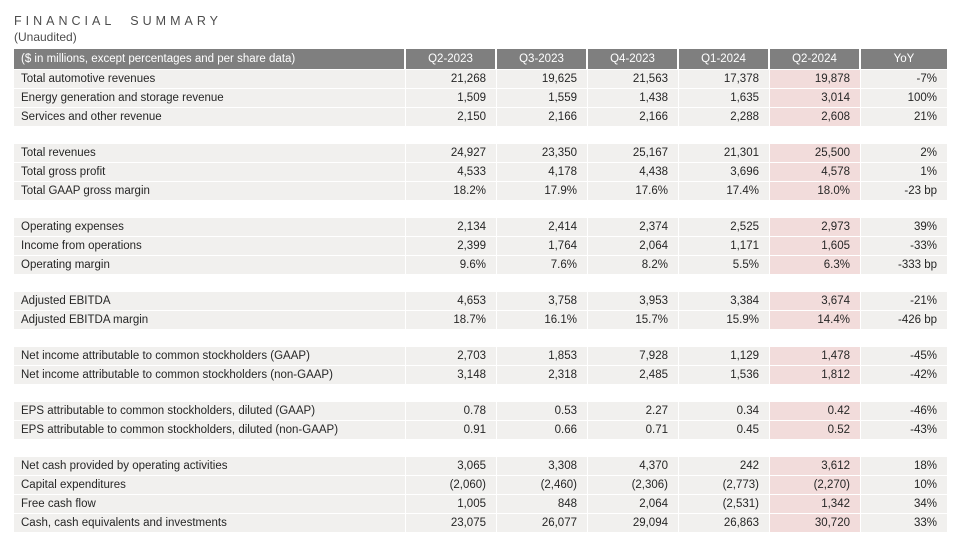 Image resolution: width=960 pixels, height=533 pixels. I want to click on cell-value: 1,559, so click(542, 98).